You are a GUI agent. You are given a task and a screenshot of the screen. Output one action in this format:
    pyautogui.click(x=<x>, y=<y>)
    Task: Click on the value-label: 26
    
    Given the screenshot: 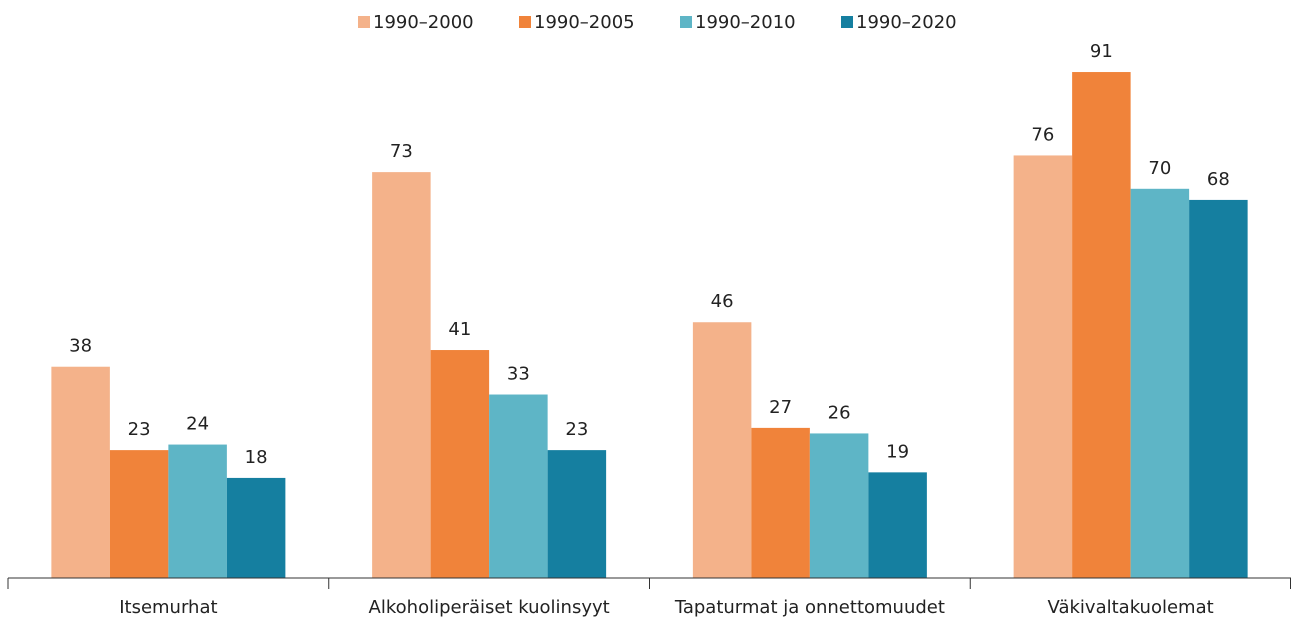 What is the action you would take?
    pyautogui.click(x=839, y=412)
    